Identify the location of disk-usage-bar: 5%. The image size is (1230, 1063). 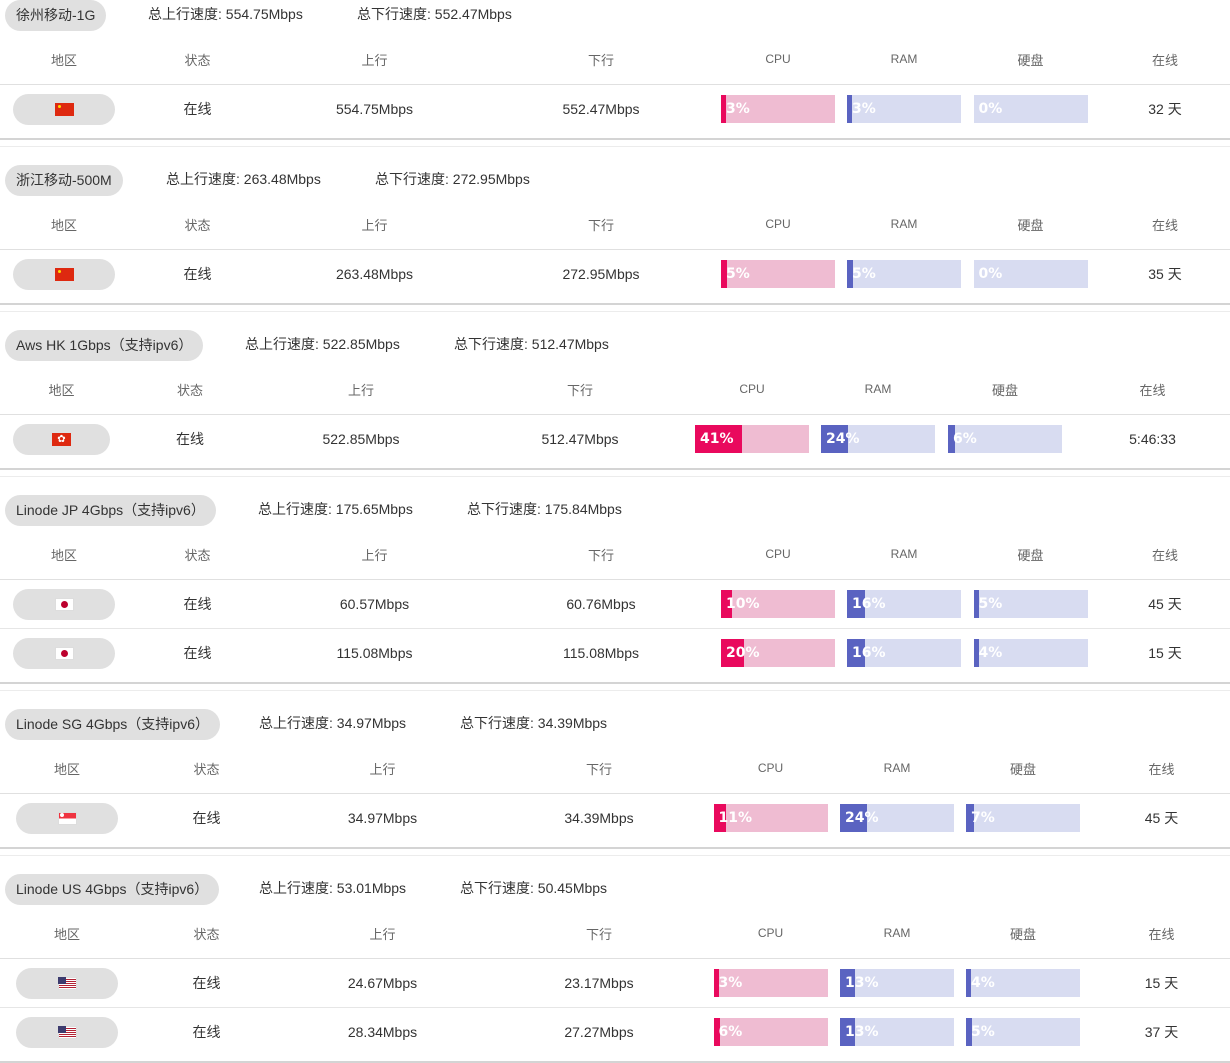
(1023, 1032).